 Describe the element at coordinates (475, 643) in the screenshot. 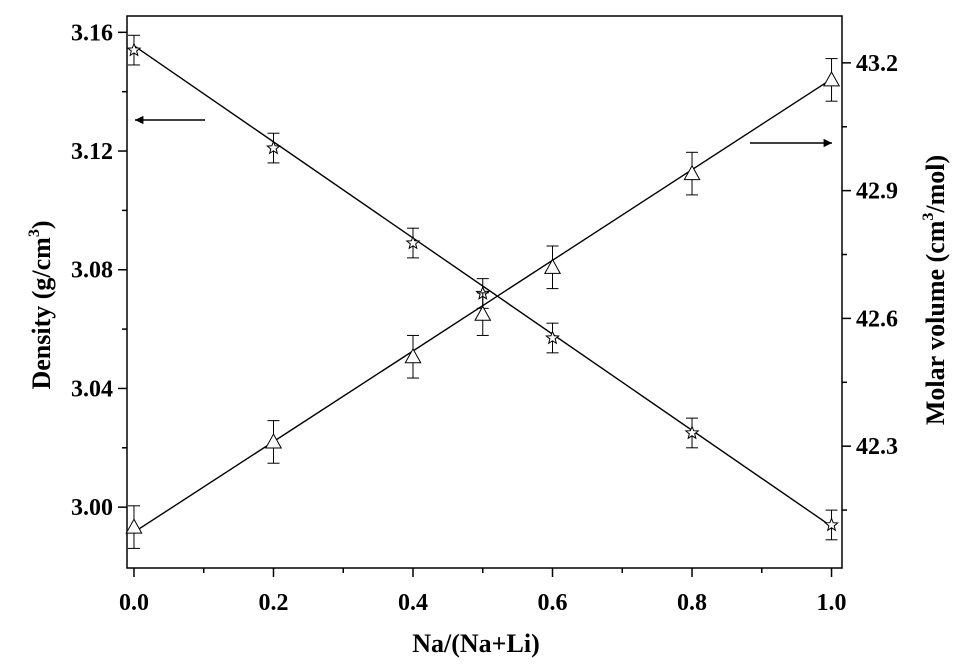

I see `x-axis-title: Na/(Na+Li)` at that location.